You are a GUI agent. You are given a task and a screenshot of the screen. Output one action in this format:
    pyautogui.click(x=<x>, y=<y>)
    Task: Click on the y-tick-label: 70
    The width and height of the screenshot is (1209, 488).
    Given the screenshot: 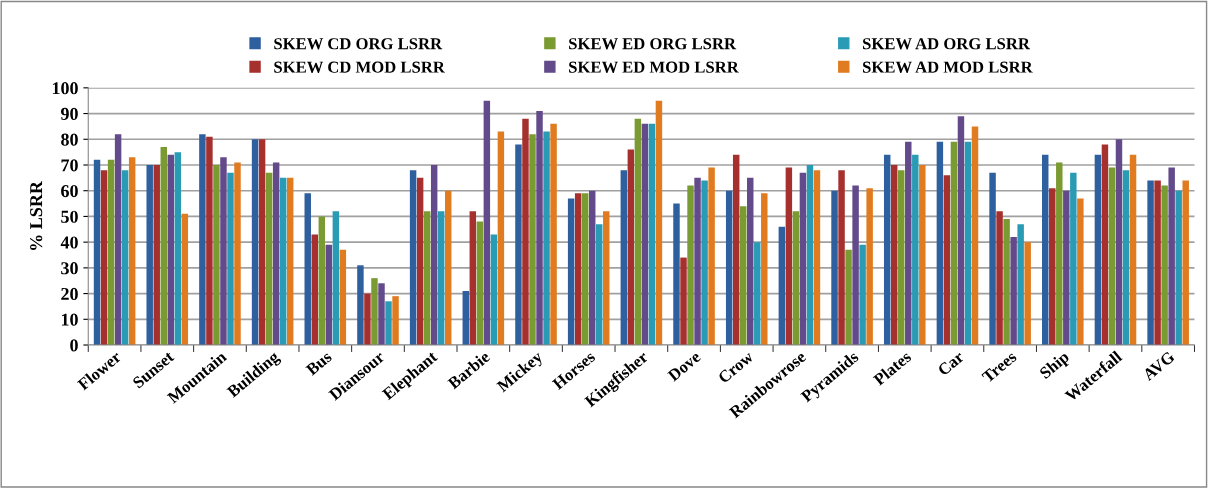 What is the action you would take?
    pyautogui.click(x=69, y=165)
    